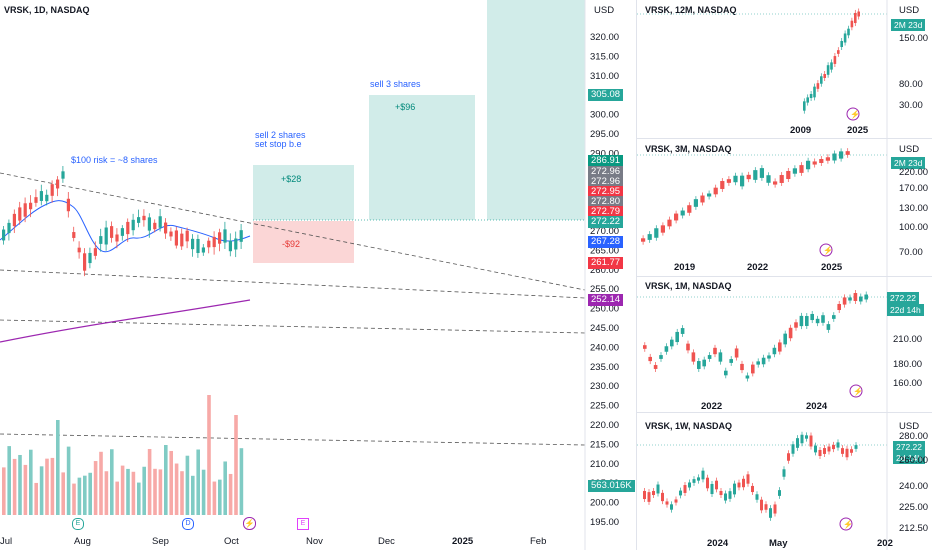  Describe the element at coordinates (914, 38) in the screenshot. I see `axis-12m-1: 150.00` at that location.